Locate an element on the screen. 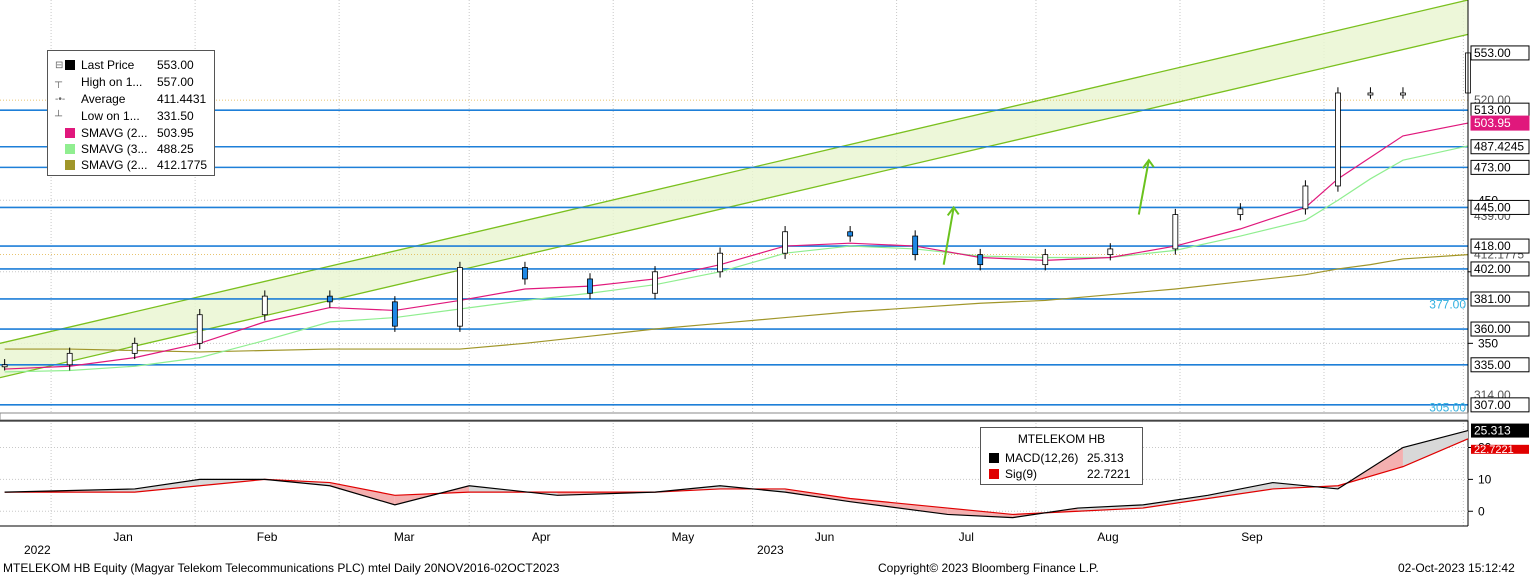 This screenshot has height=579, width=1532. month-tick-label: Jul is located at coordinates (966, 537).